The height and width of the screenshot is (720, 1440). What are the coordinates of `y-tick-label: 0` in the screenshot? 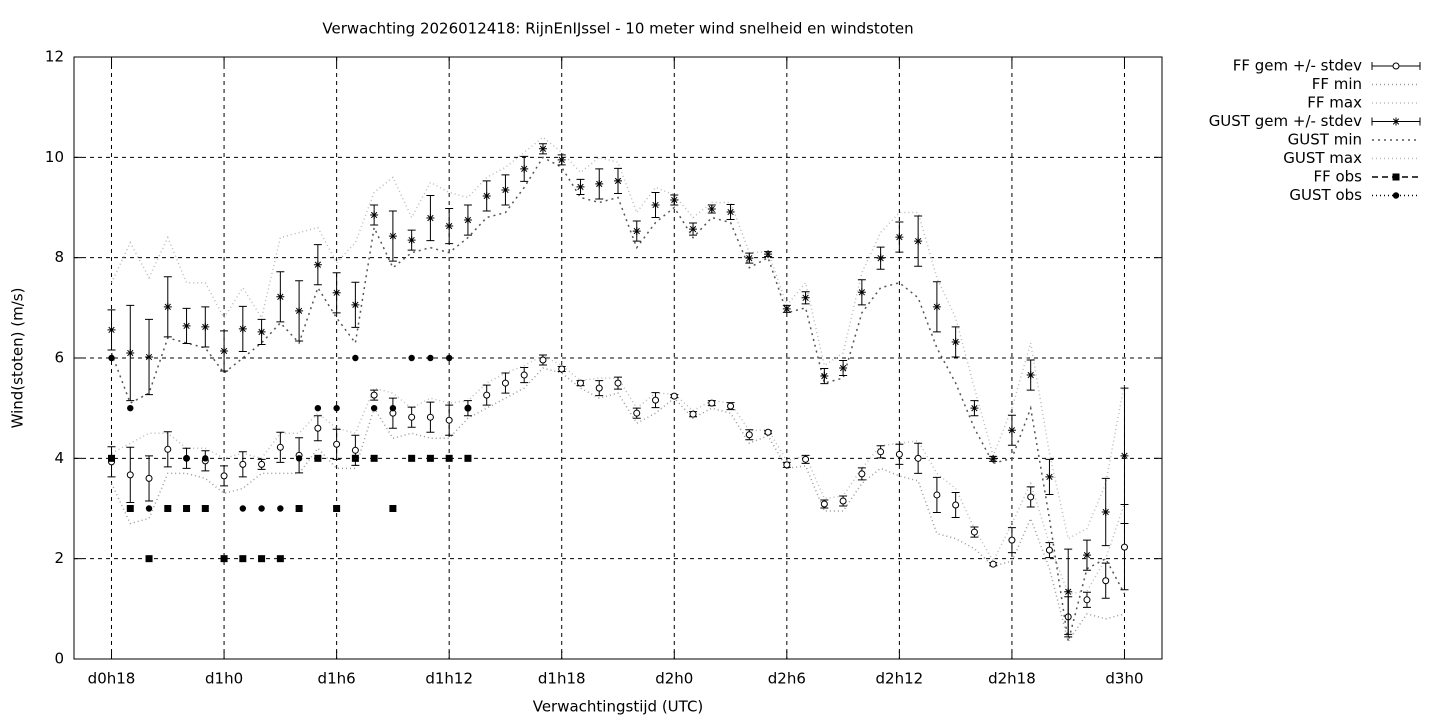 It's located at (59, 659).